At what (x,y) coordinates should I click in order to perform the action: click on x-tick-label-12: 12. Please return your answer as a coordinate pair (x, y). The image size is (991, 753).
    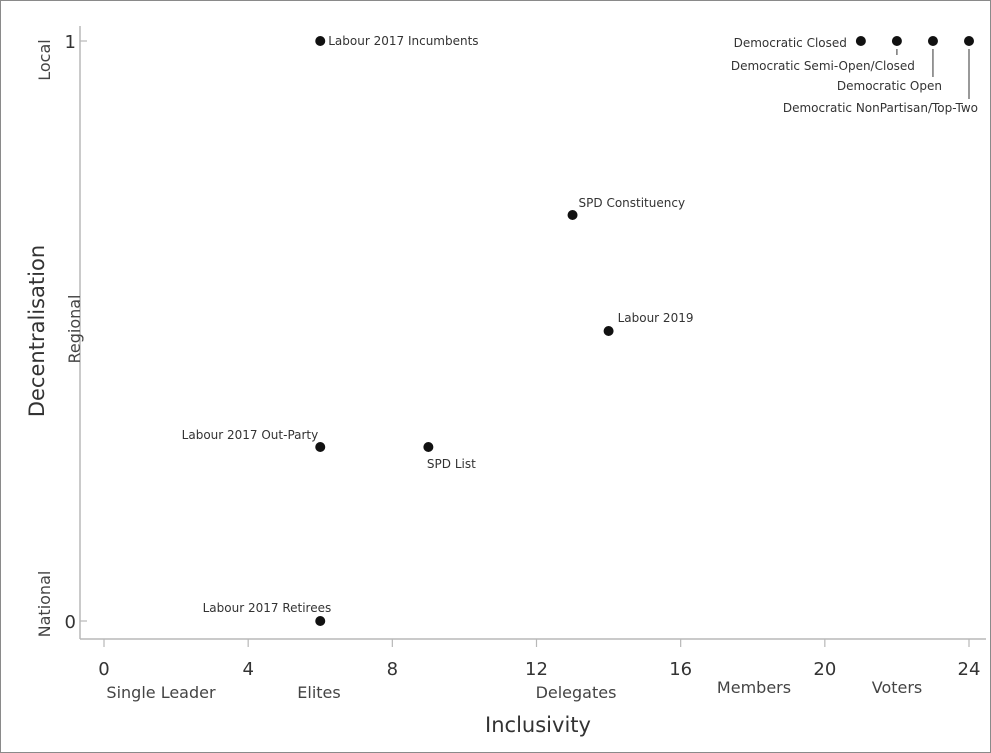
    Looking at the image, I should click on (536, 669).